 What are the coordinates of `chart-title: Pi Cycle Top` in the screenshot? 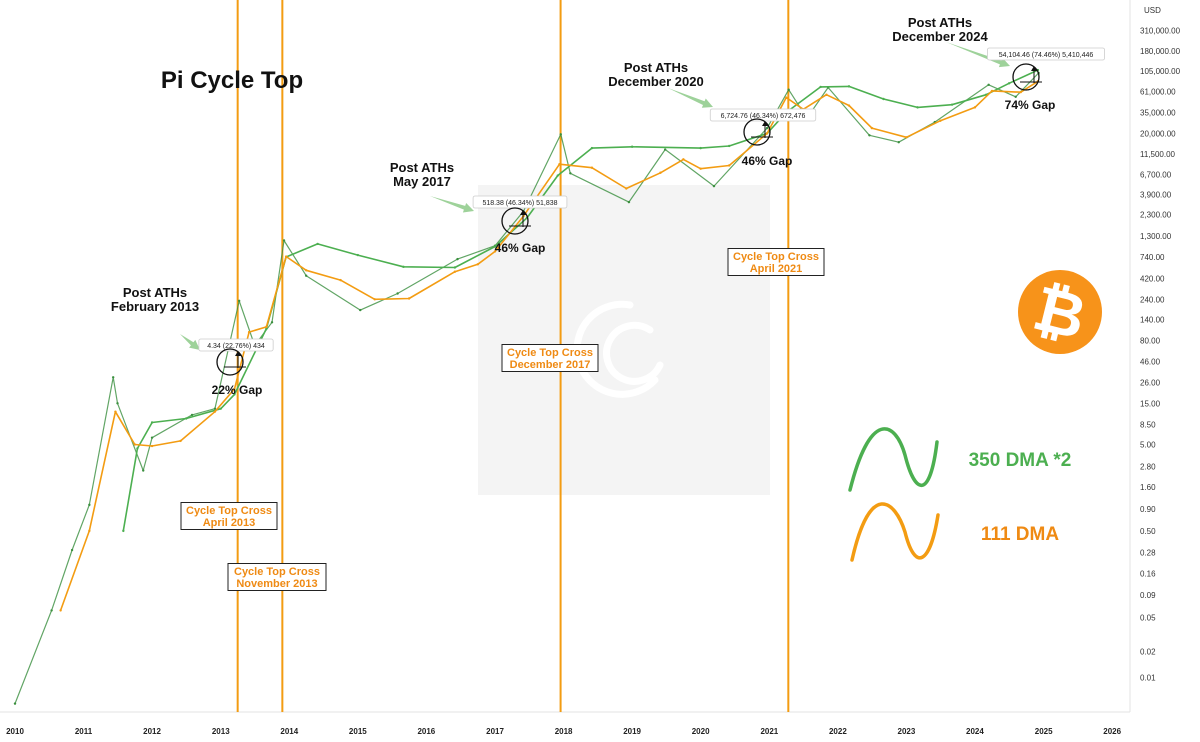 It's located at (232, 80).